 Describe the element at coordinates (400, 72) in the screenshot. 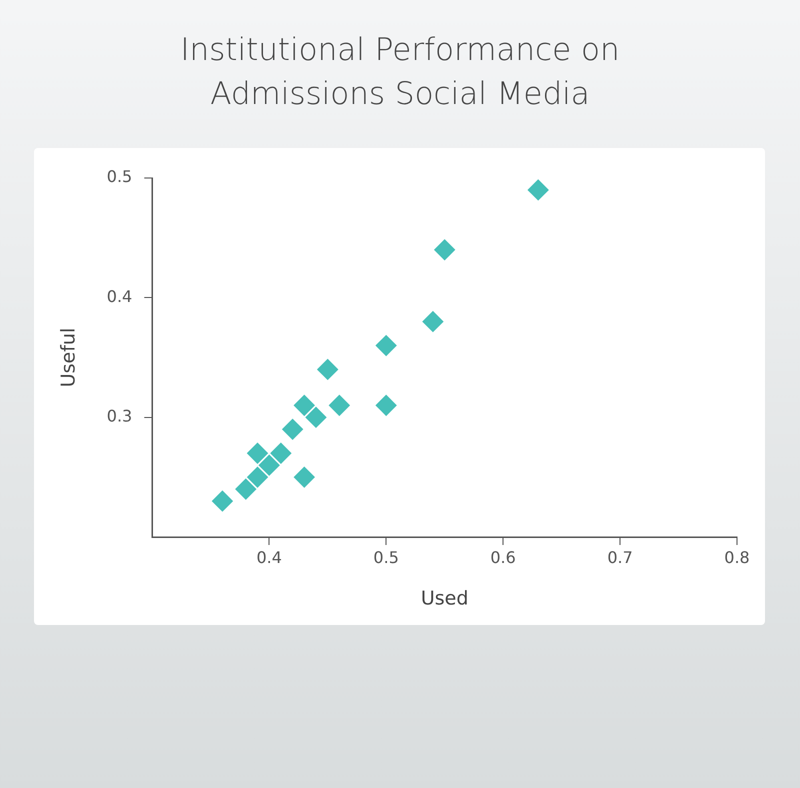

I see `chart-title: Institutional Performance on Admissions Social Media` at that location.